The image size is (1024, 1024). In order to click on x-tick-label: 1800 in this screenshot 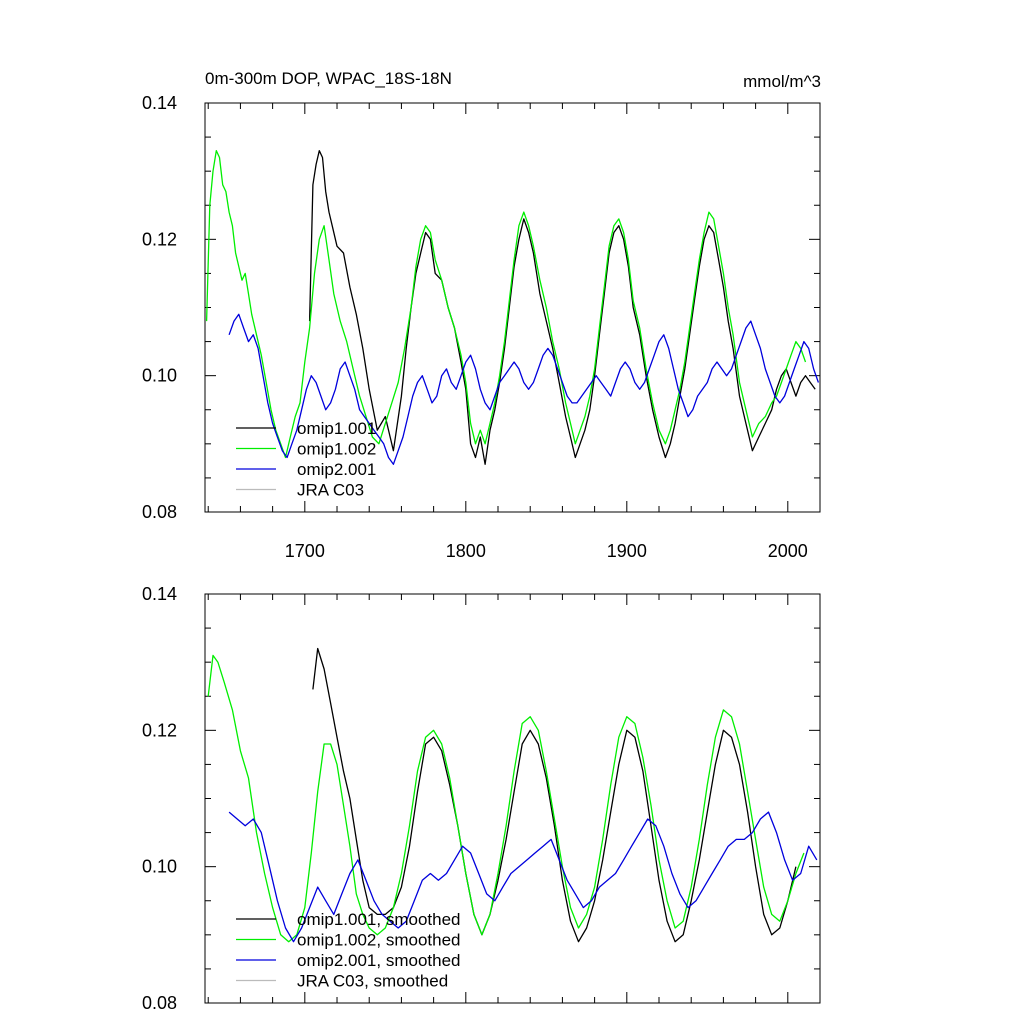, I will do `click(466, 551)`.